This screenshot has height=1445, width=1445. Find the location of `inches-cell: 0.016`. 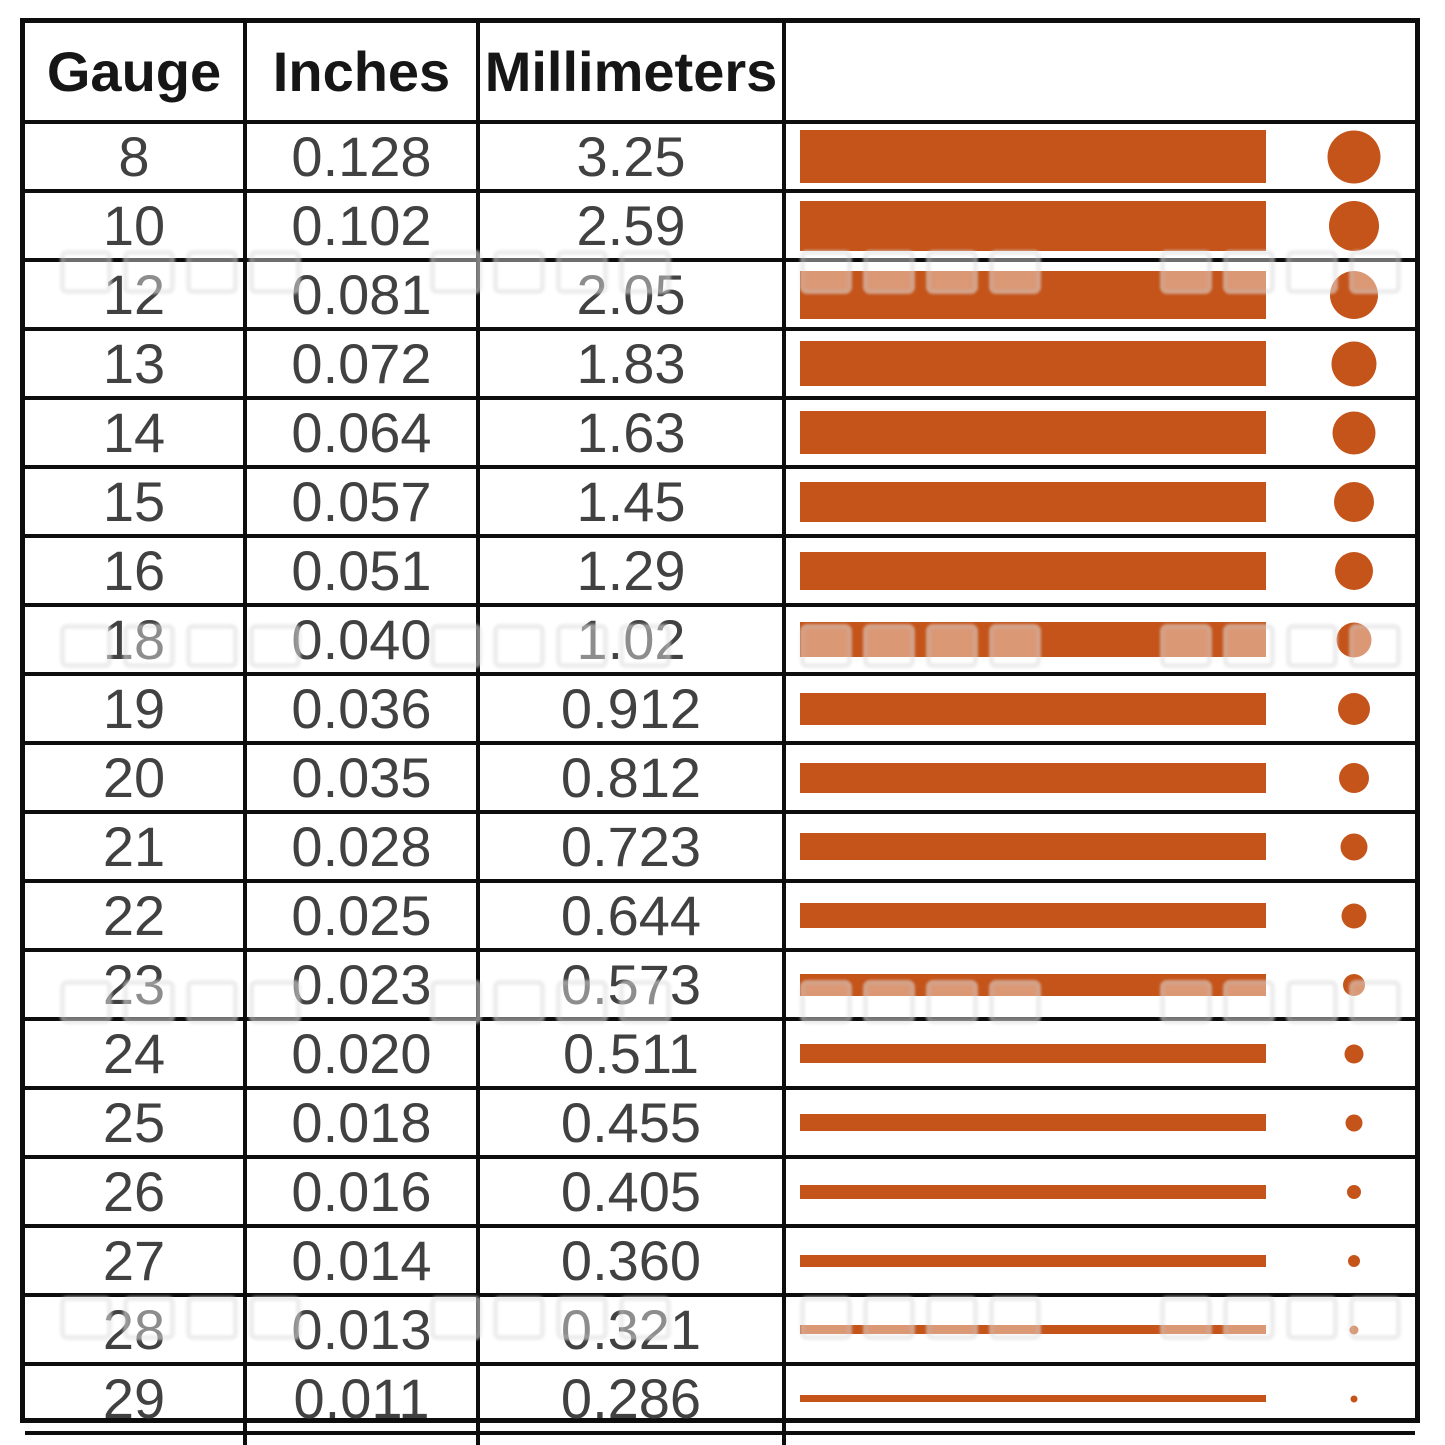

inches-cell: 0.016 is located at coordinates (359, 1189).